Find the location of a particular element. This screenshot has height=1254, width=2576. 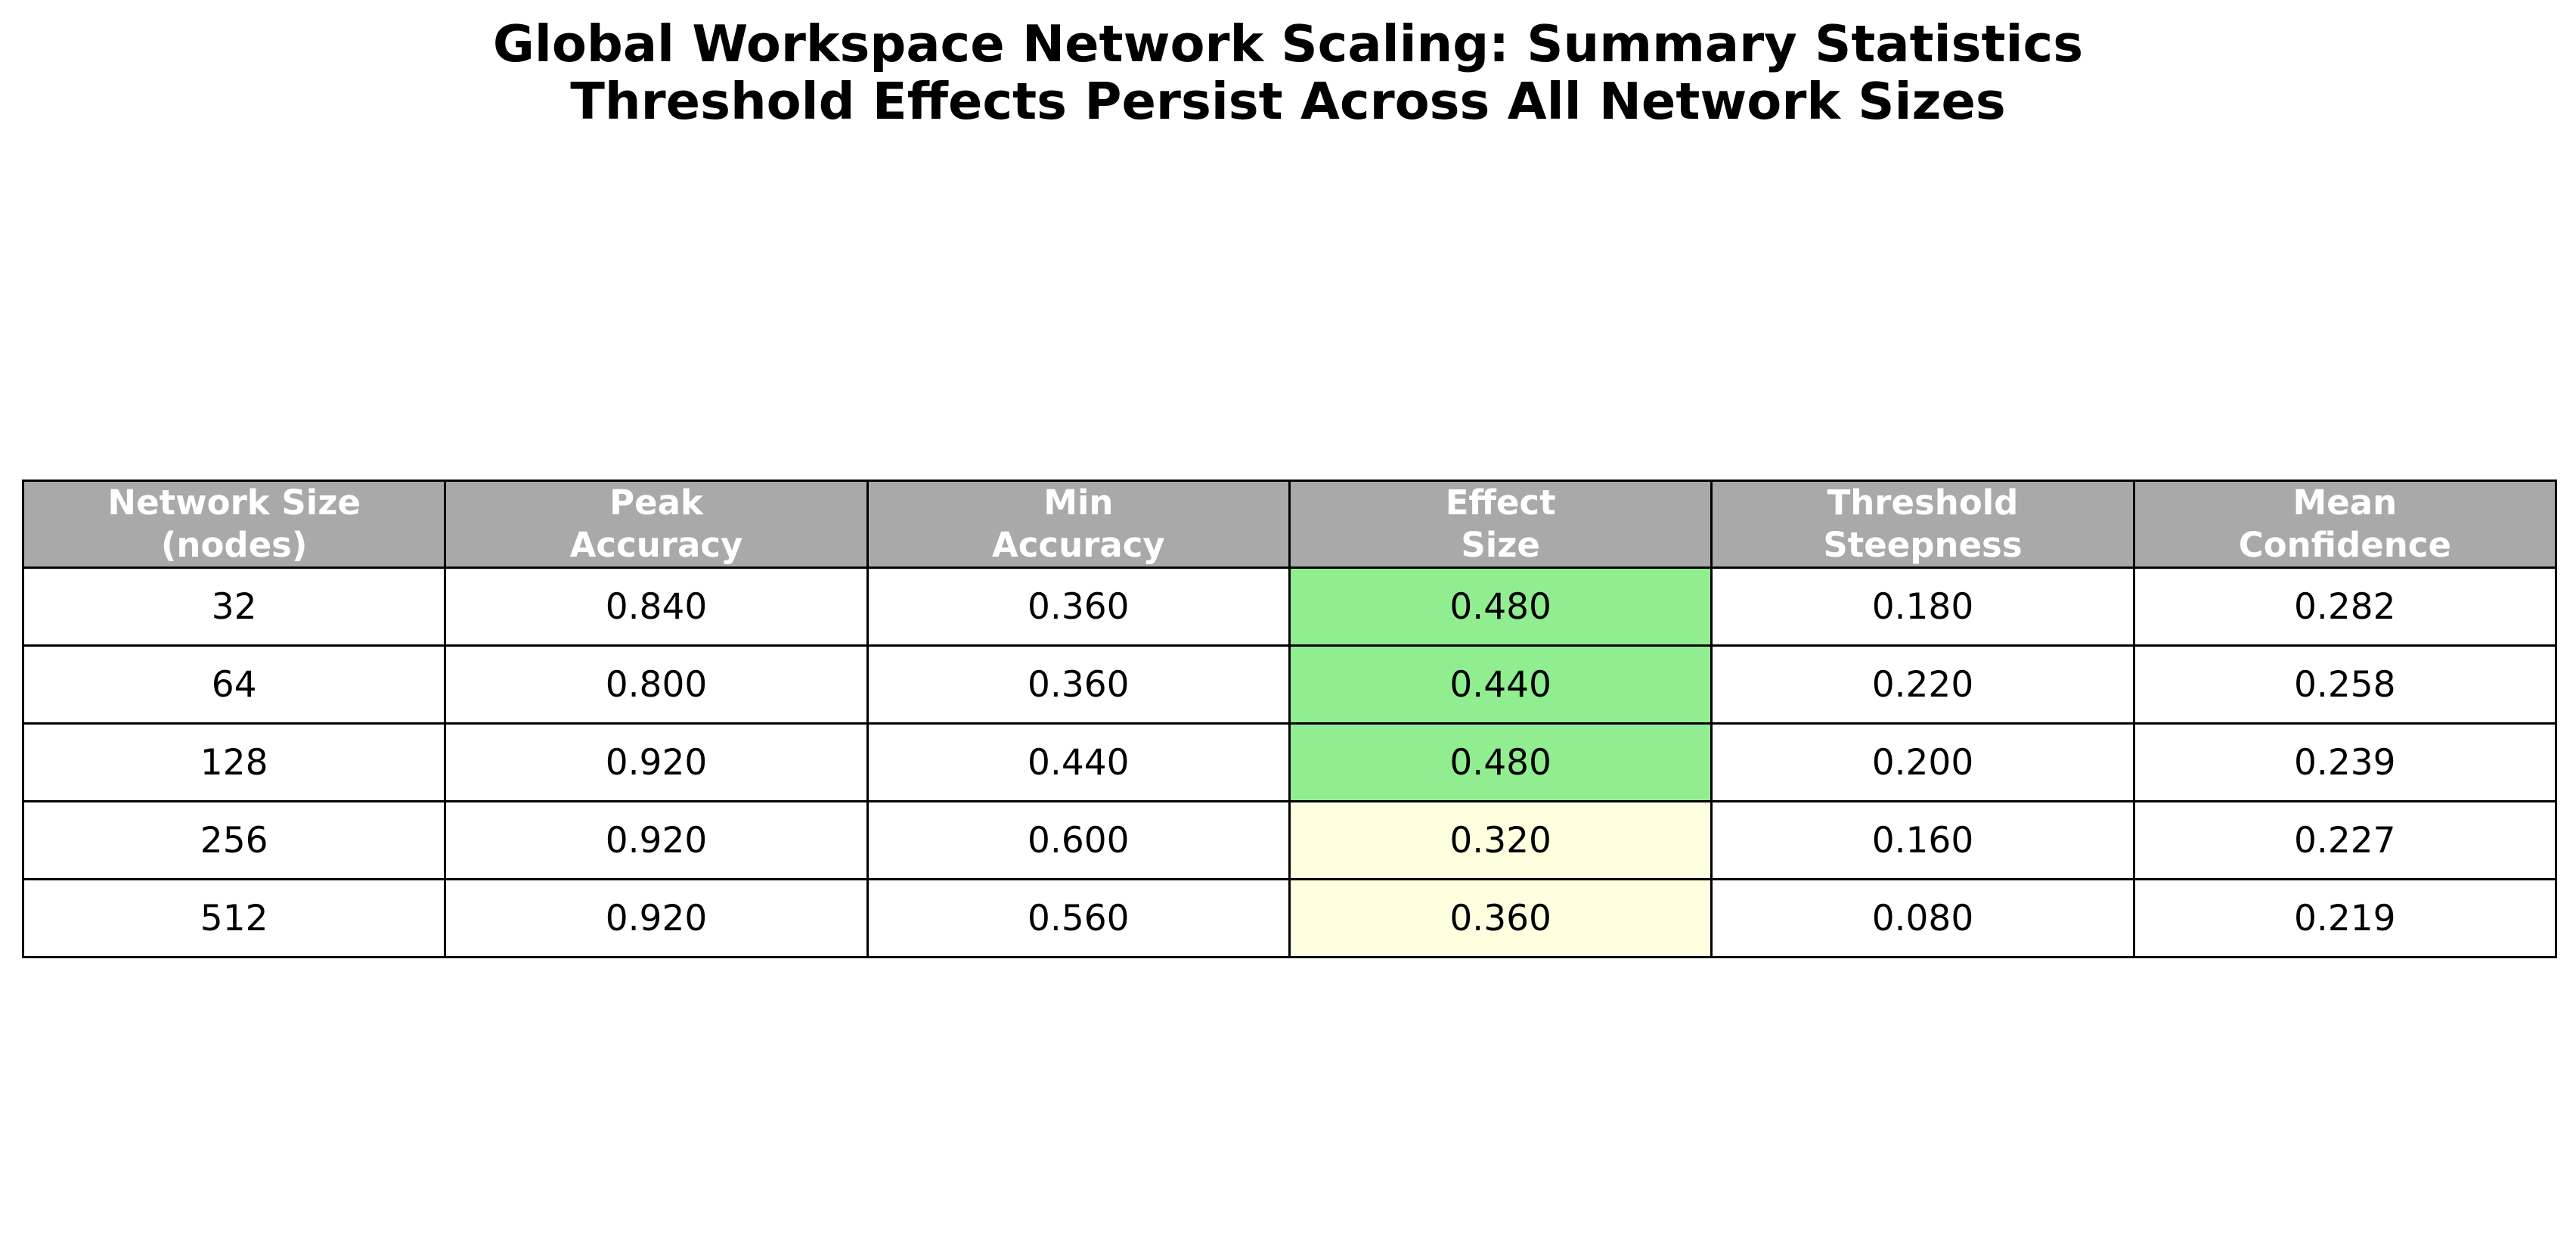

cell-threshold-steepness: 0.220 is located at coordinates (1923, 684).